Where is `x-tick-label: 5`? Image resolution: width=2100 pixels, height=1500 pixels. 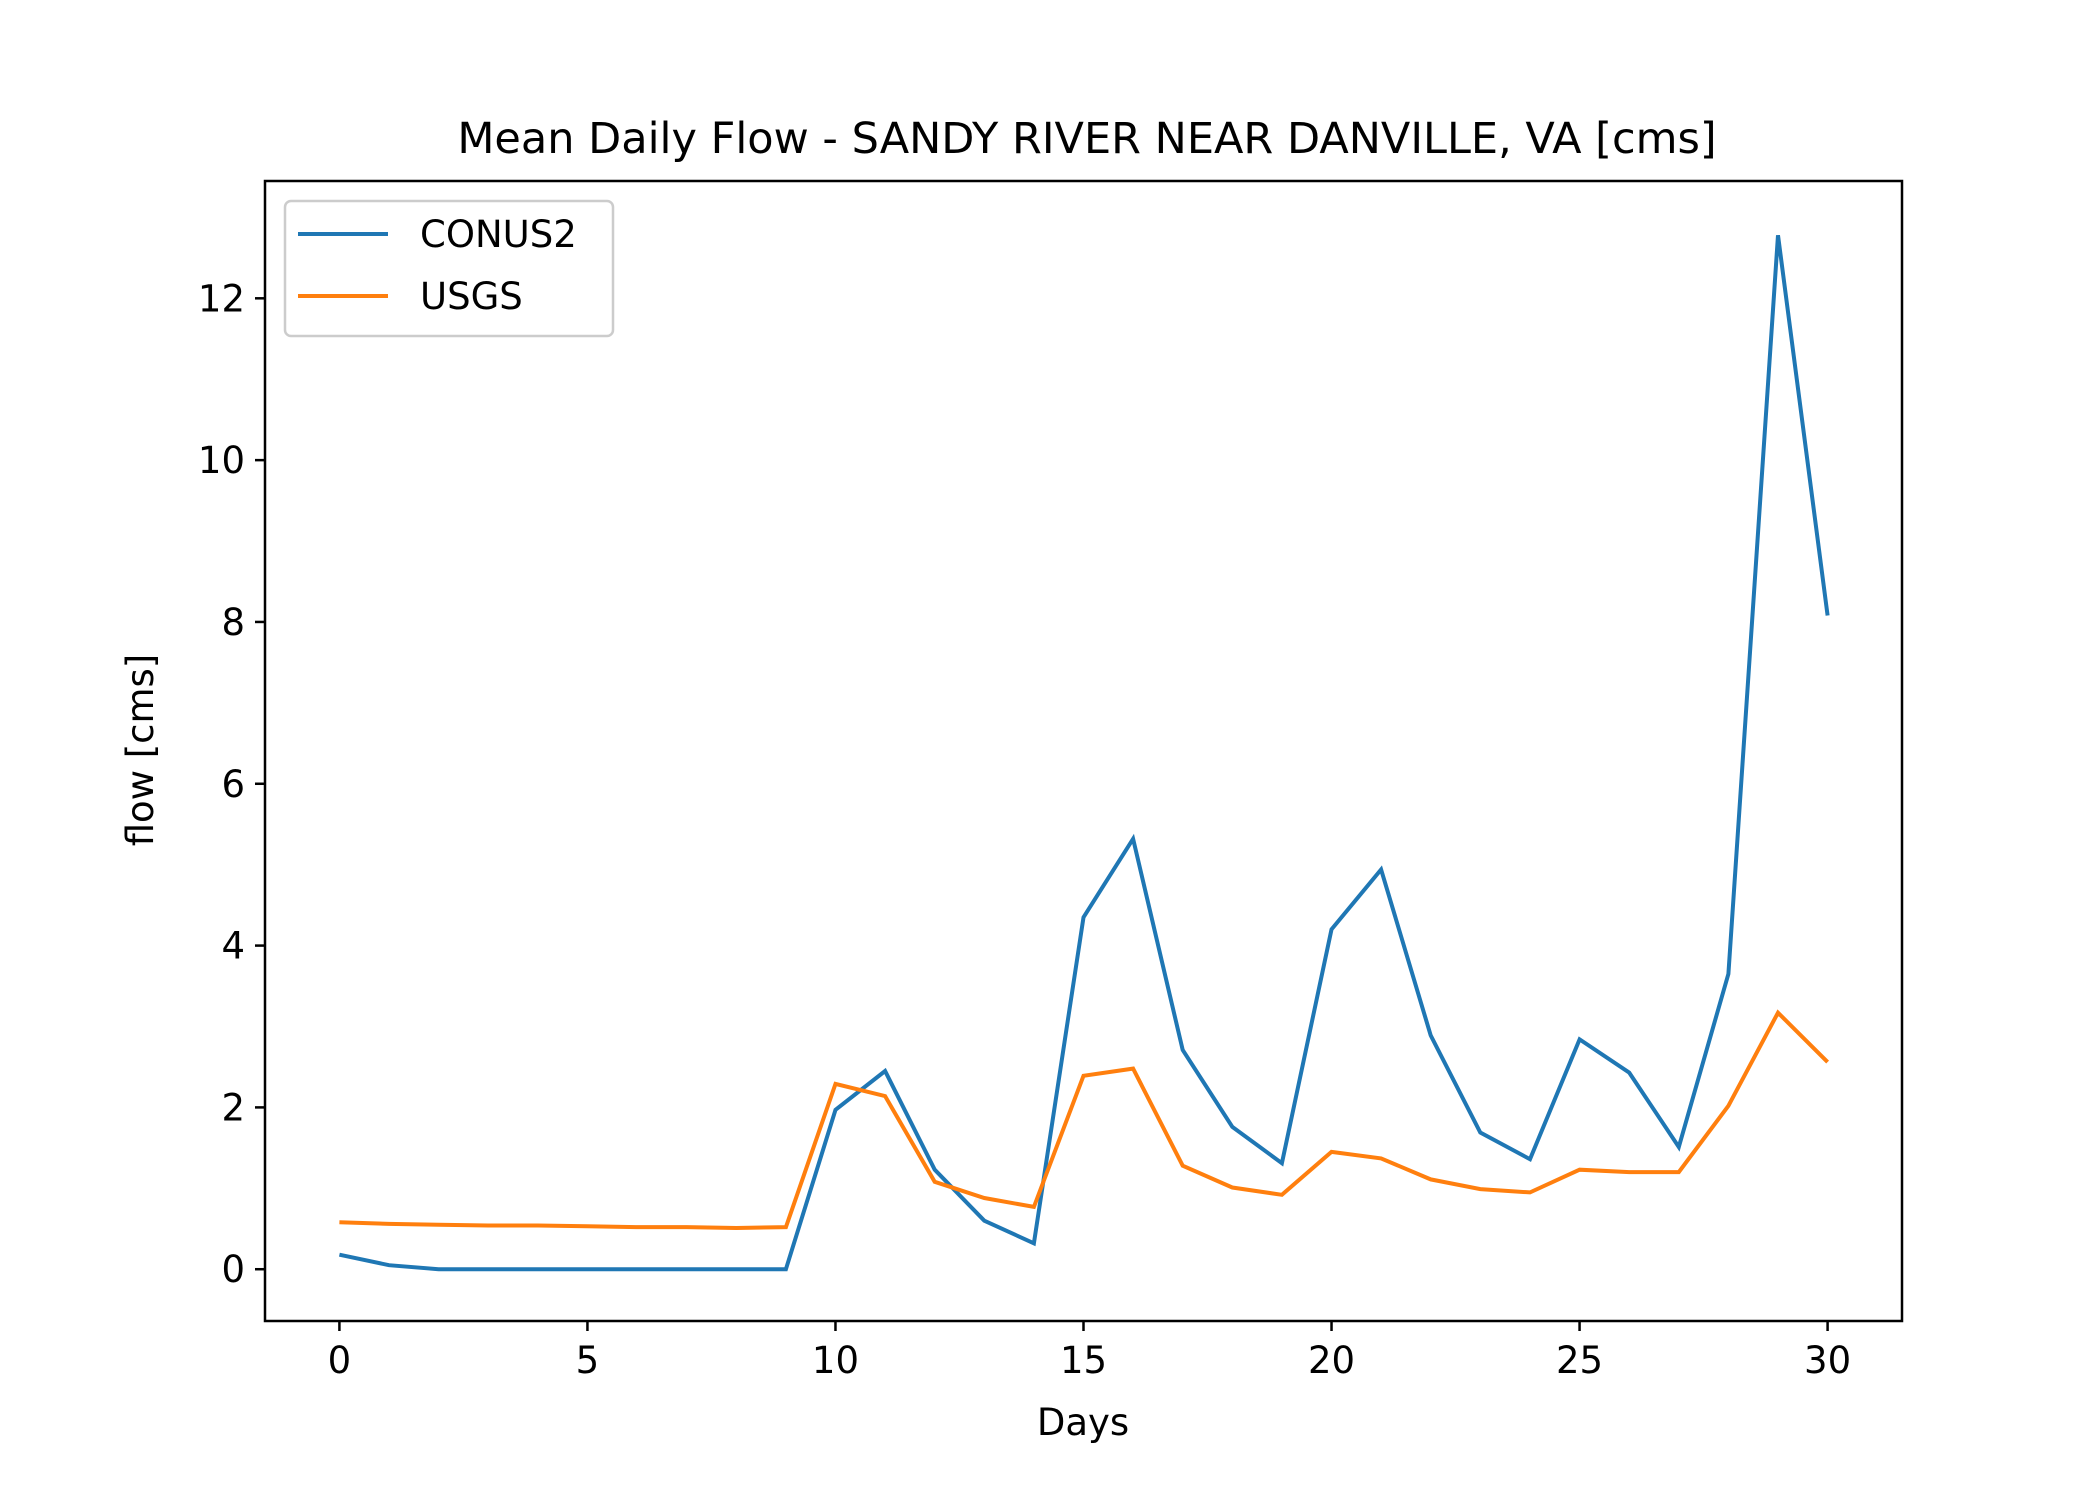
x-tick-label: 5 is located at coordinates (588, 1360).